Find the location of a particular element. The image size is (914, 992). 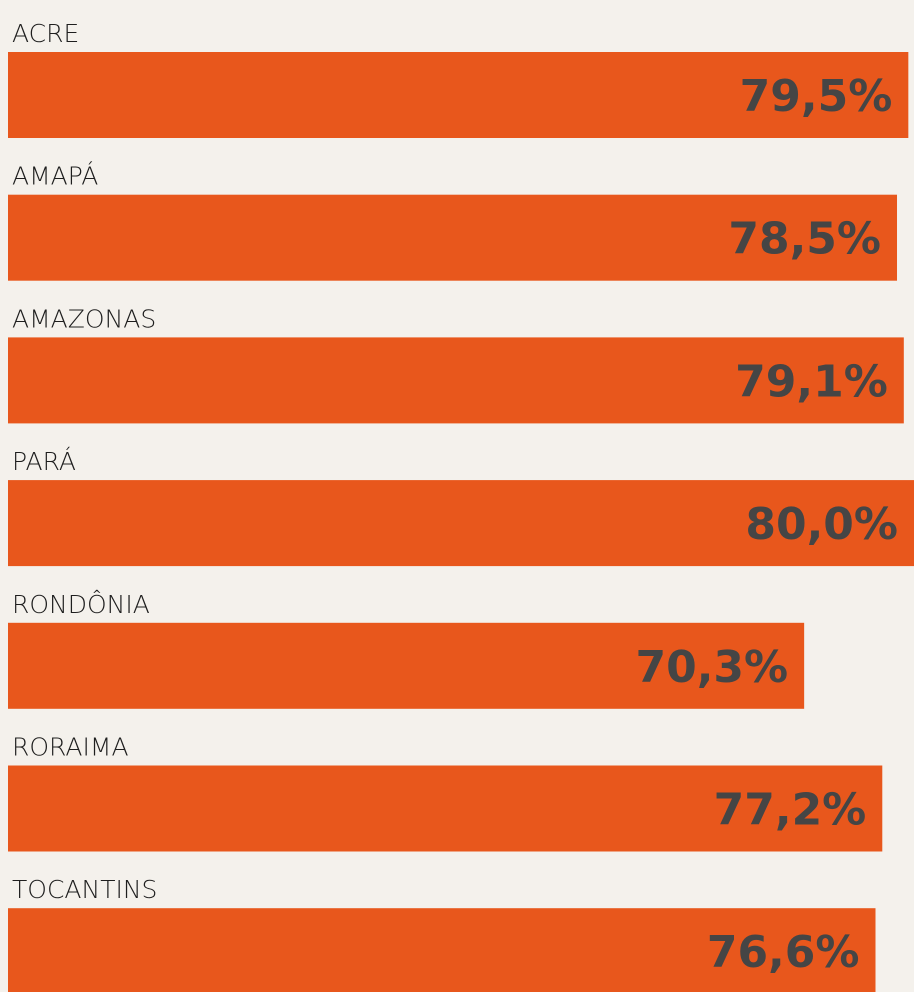

value-label: 78,5% is located at coordinates (804, 239).